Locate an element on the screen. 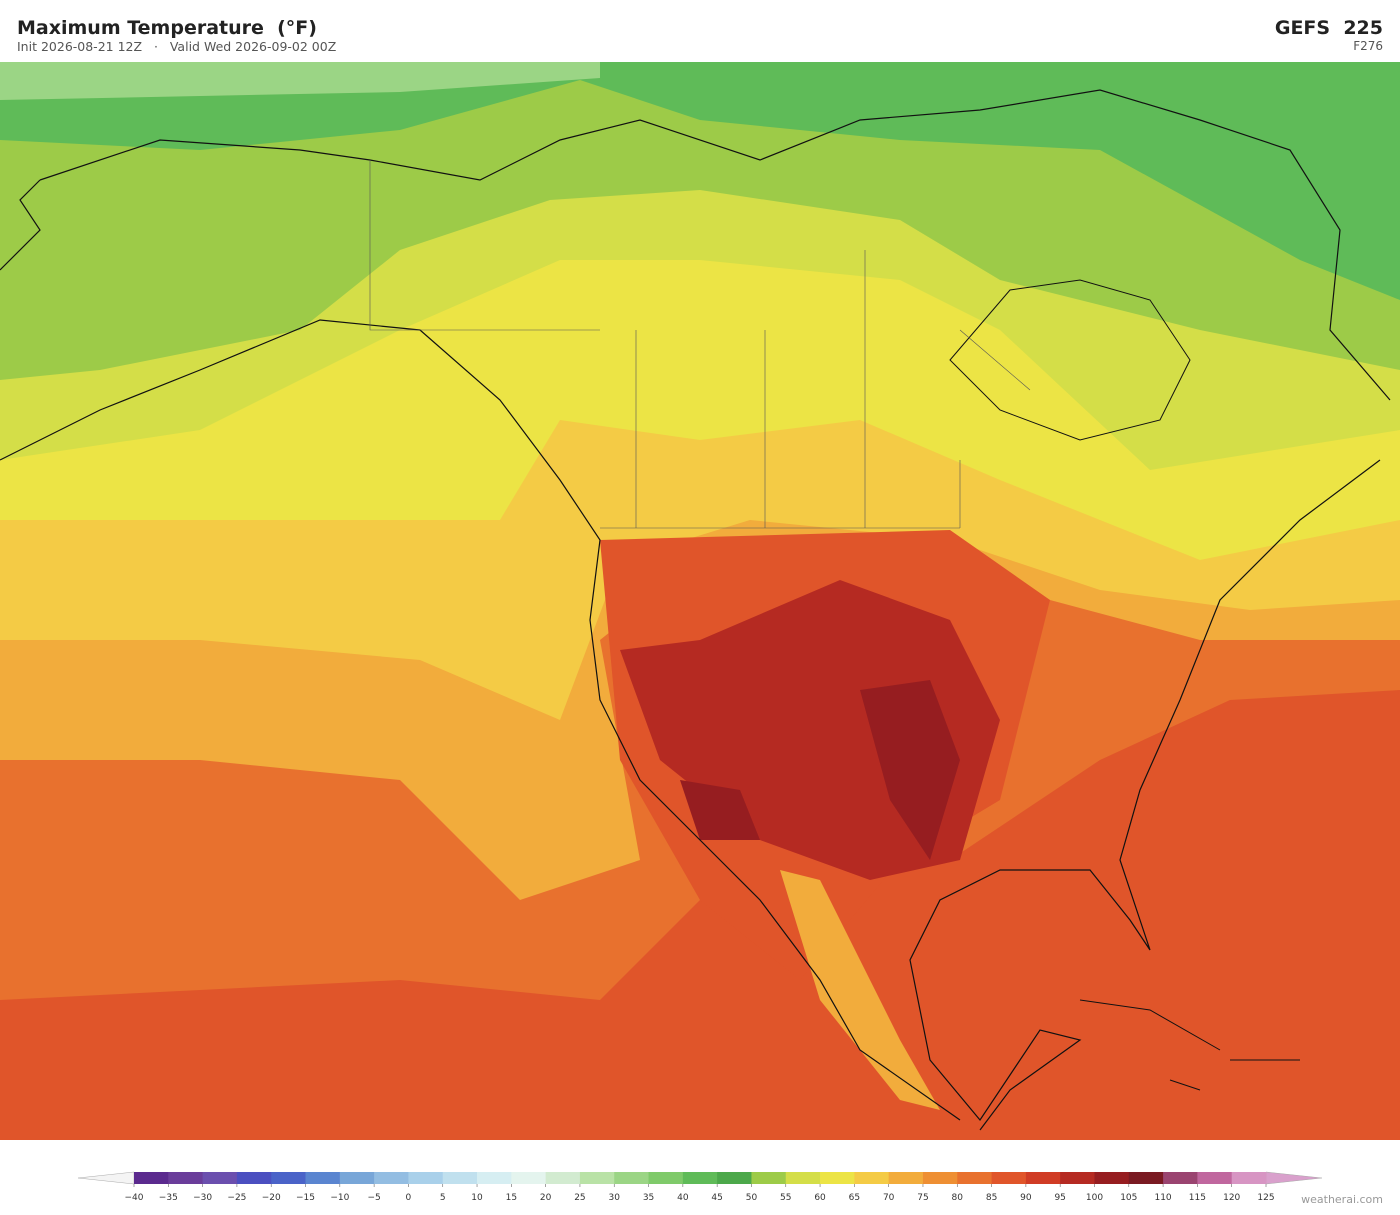  forecast-hour: F276 is located at coordinates (1368, 46).